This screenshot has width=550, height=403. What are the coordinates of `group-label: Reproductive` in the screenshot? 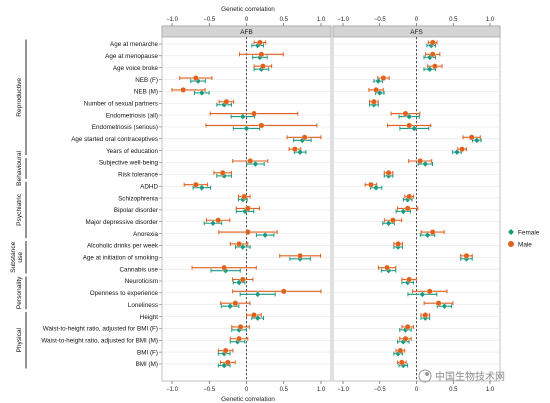 It's located at (19, 97).